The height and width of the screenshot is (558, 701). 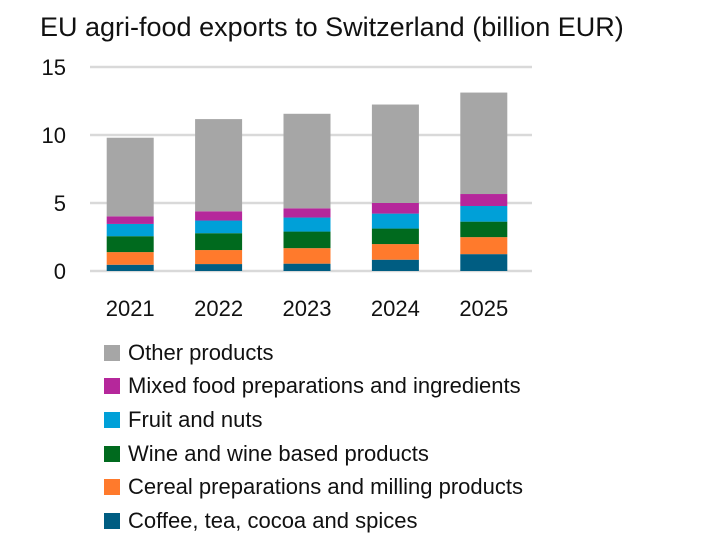 I want to click on legend-label: Mixed food preparations and ingredients, so click(x=324, y=386).